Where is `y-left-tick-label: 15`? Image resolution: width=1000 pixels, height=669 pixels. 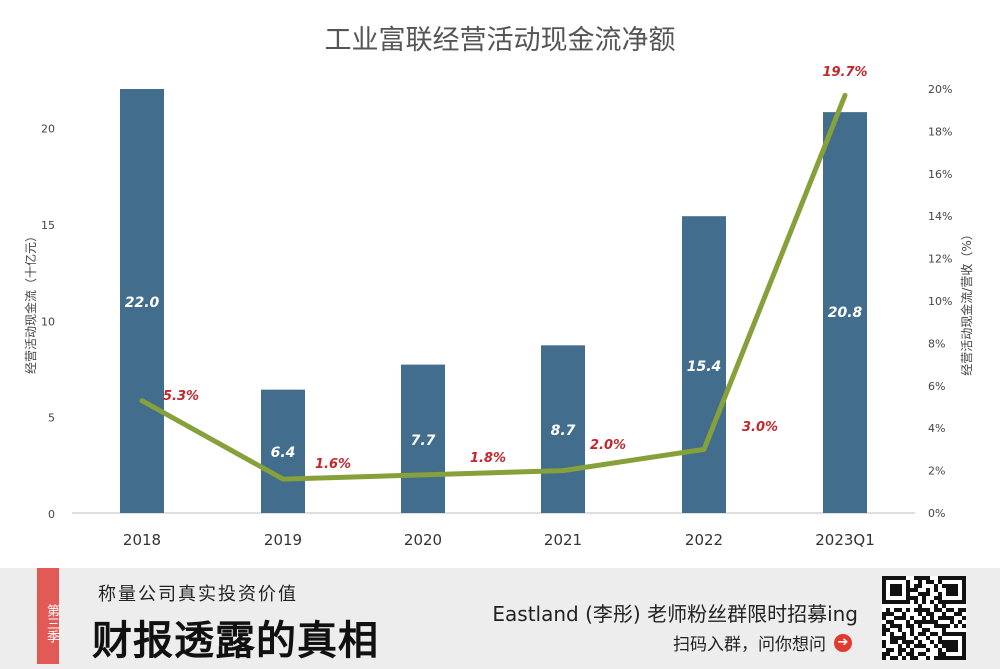 y-left-tick-label: 15 is located at coordinates (48, 225).